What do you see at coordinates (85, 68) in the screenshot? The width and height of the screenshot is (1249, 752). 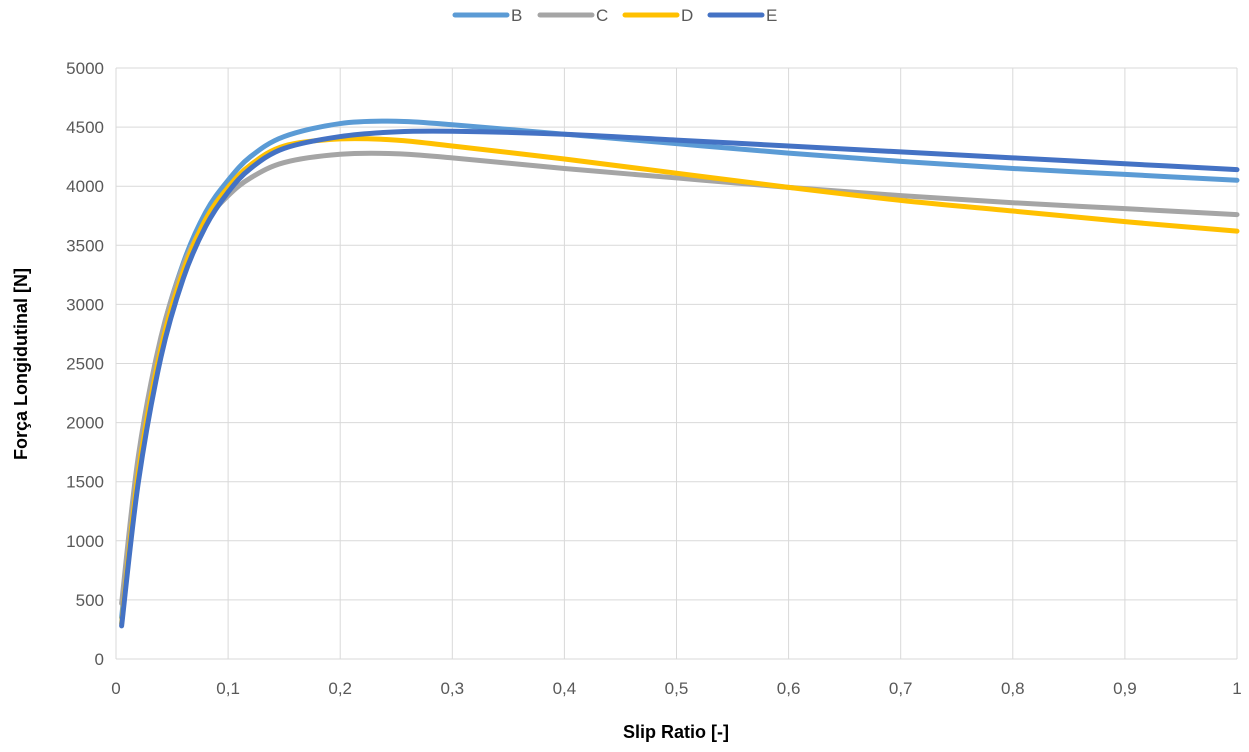 I see `y-tick-label: 5000` at bounding box center [85, 68].